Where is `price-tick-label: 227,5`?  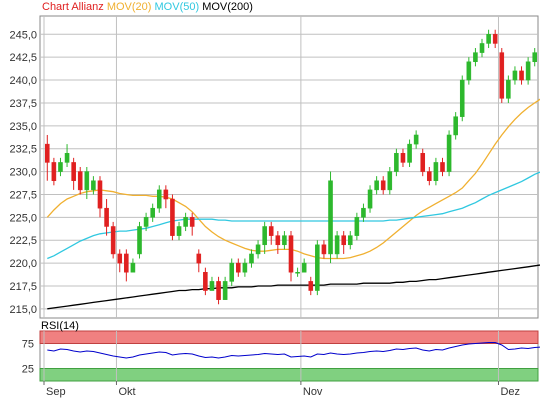 price-tick-label: 227,5 is located at coordinates (23, 195).